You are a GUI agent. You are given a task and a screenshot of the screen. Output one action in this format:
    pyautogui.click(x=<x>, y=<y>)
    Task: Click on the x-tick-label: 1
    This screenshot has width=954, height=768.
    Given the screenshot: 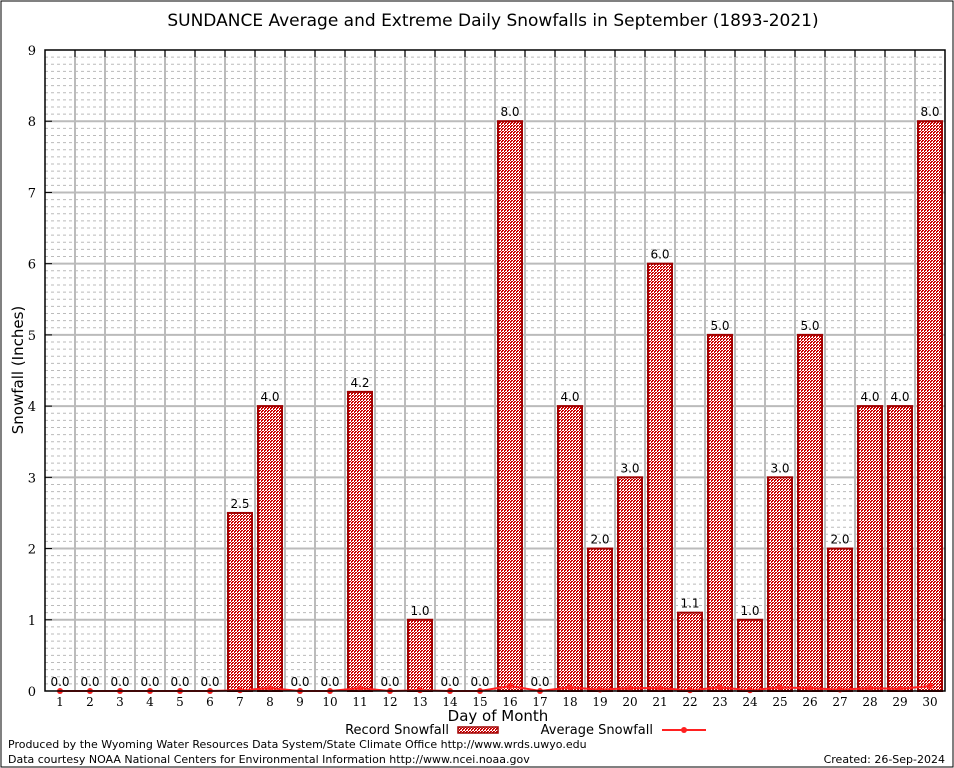 What is the action you would take?
    pyautogui.click(x=60, y=702)
    